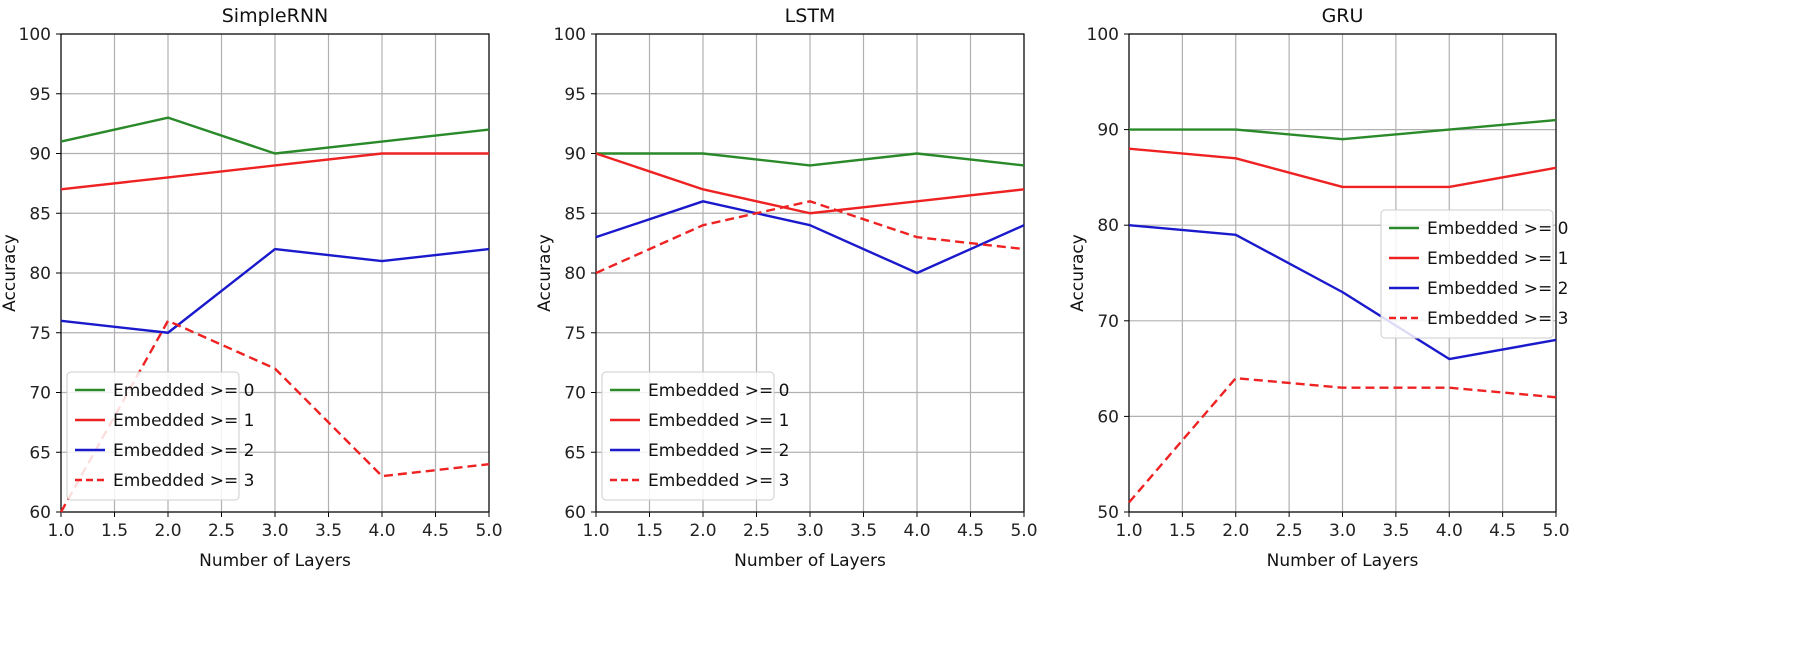 The width and height of the screenshot is (1794, 659). I want to click on chart-title: LSTM, so click(810, 16).